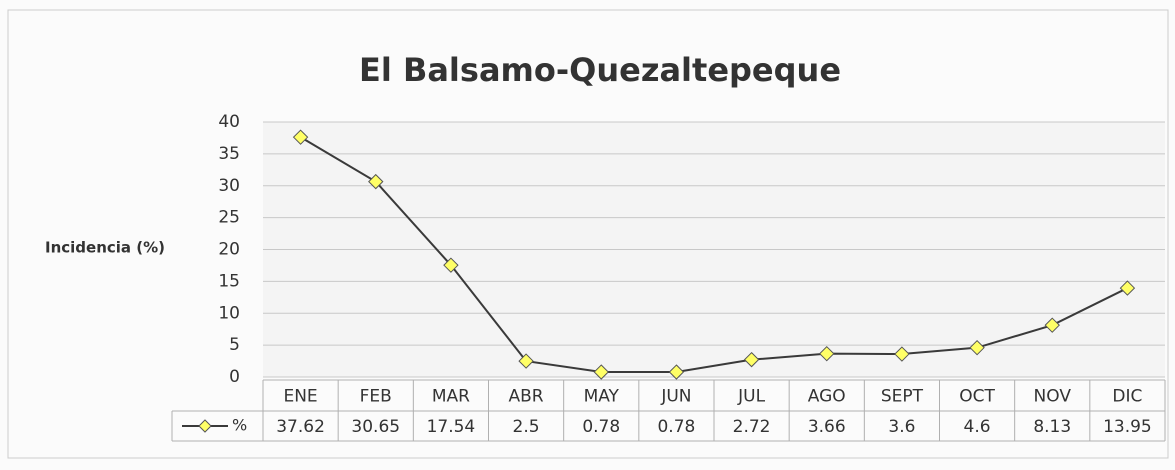  Describe the element at coordinates (234, 345) in the screenshot. I see `y-tick-label: 5` at that location.